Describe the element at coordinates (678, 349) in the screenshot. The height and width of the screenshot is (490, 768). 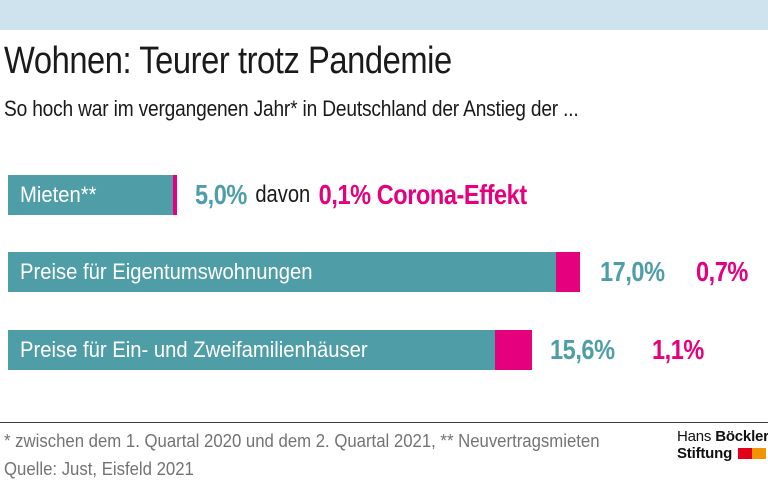
I see `value-corona: 1,1%` at that location.